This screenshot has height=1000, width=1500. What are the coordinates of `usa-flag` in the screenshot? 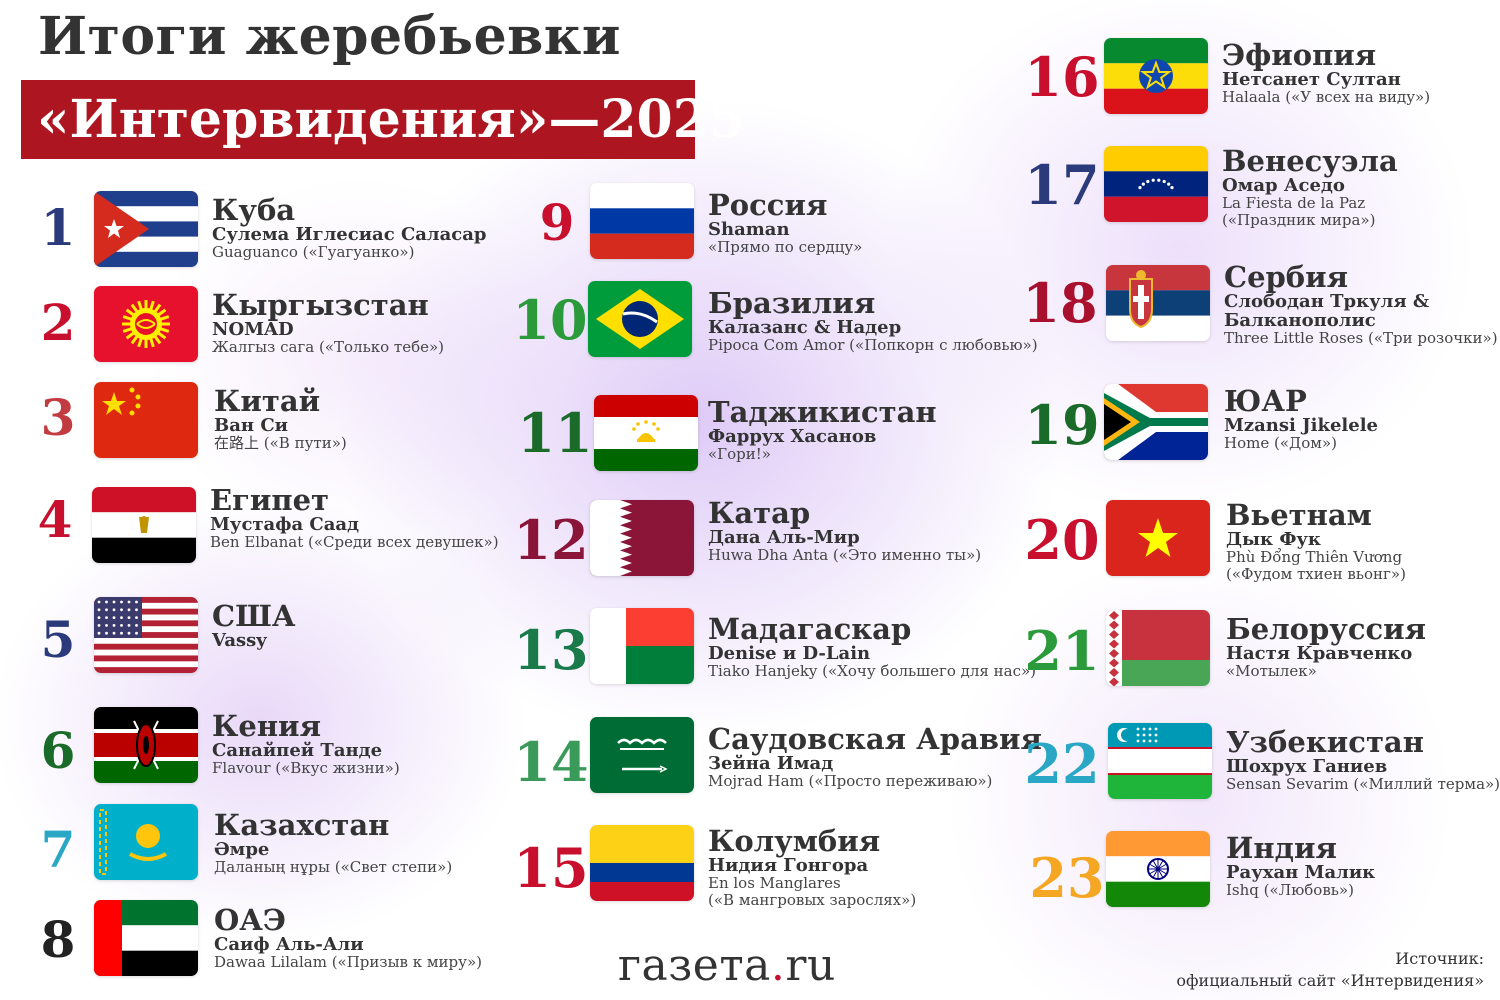 It's located at (146, 635).